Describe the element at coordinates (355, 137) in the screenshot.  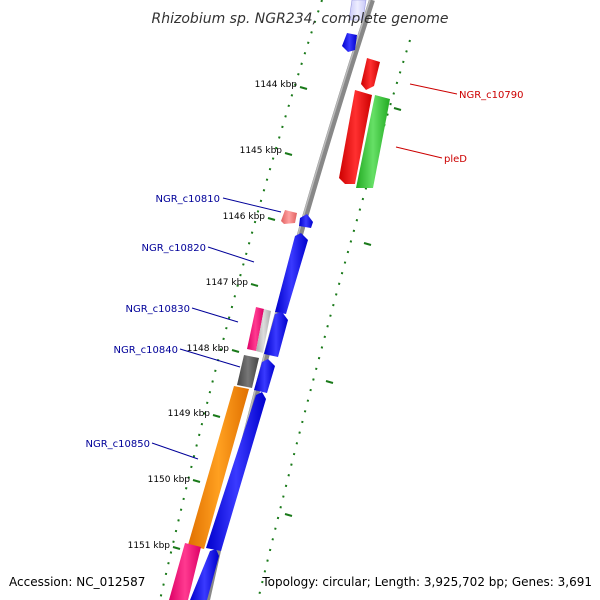
I see `gene-feature-c10790` at that location.